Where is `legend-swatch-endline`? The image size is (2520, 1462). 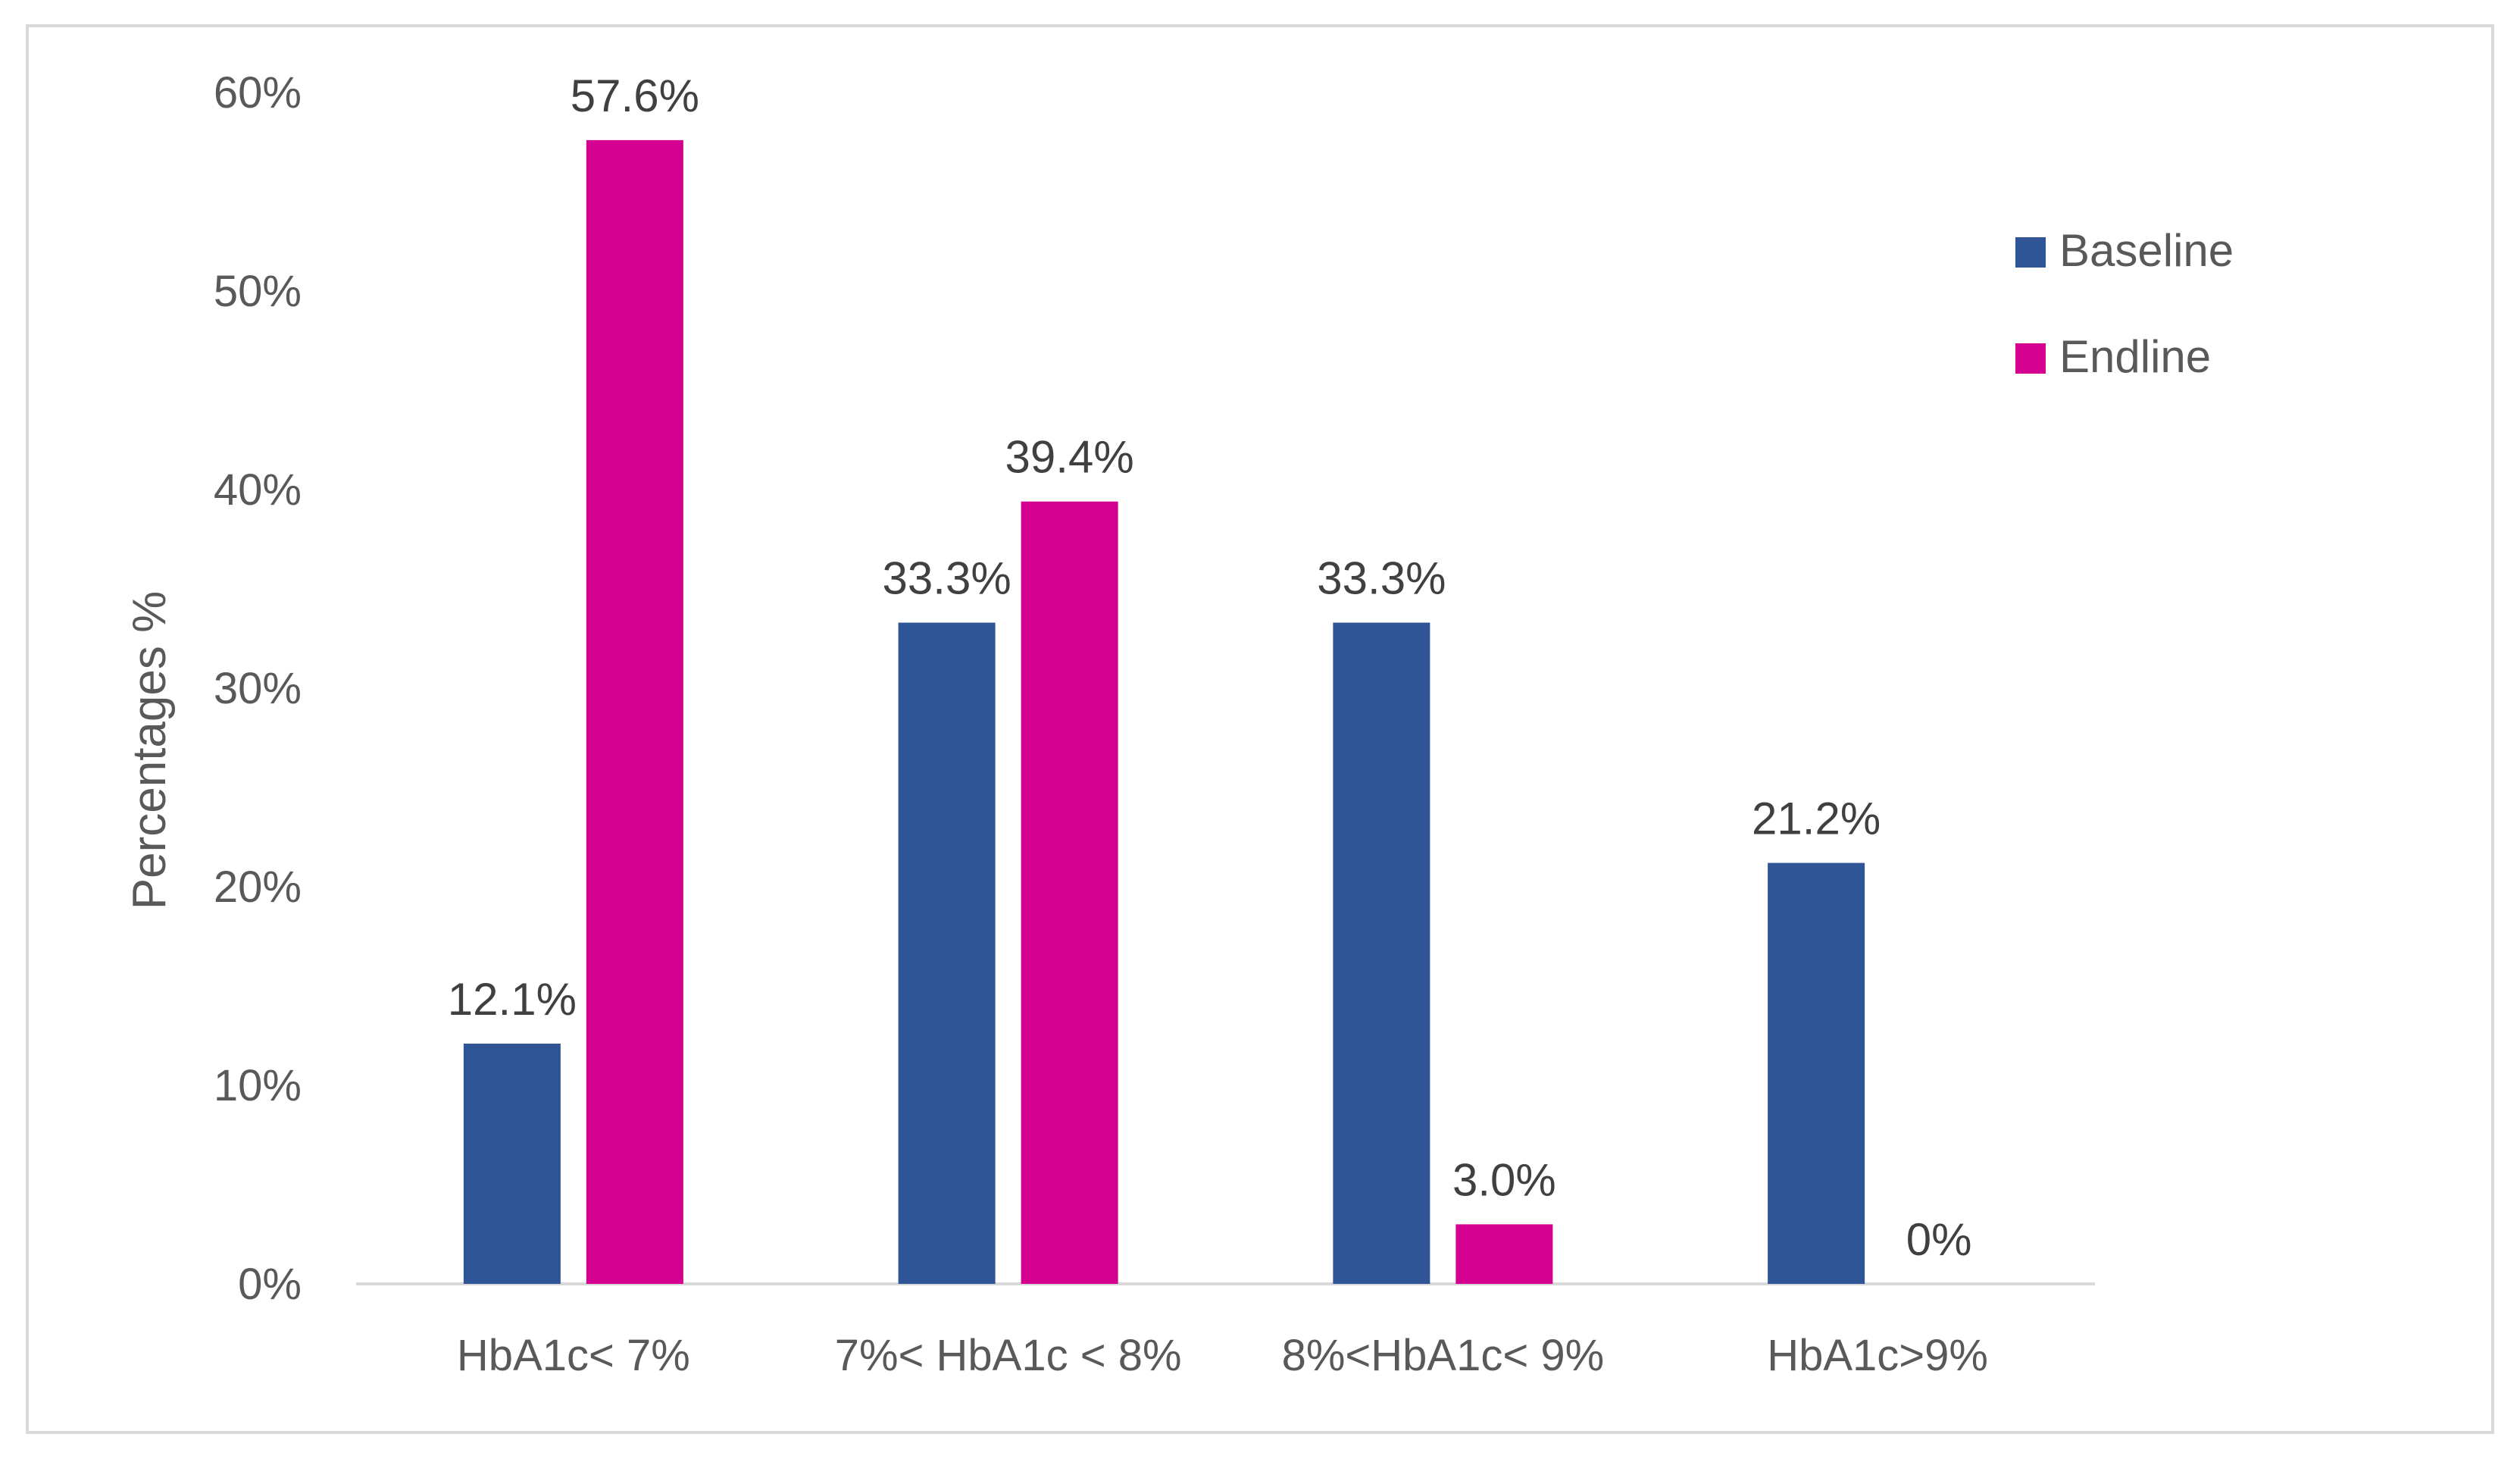
legend-swatch-endline is located at coordinates (2030, 358).